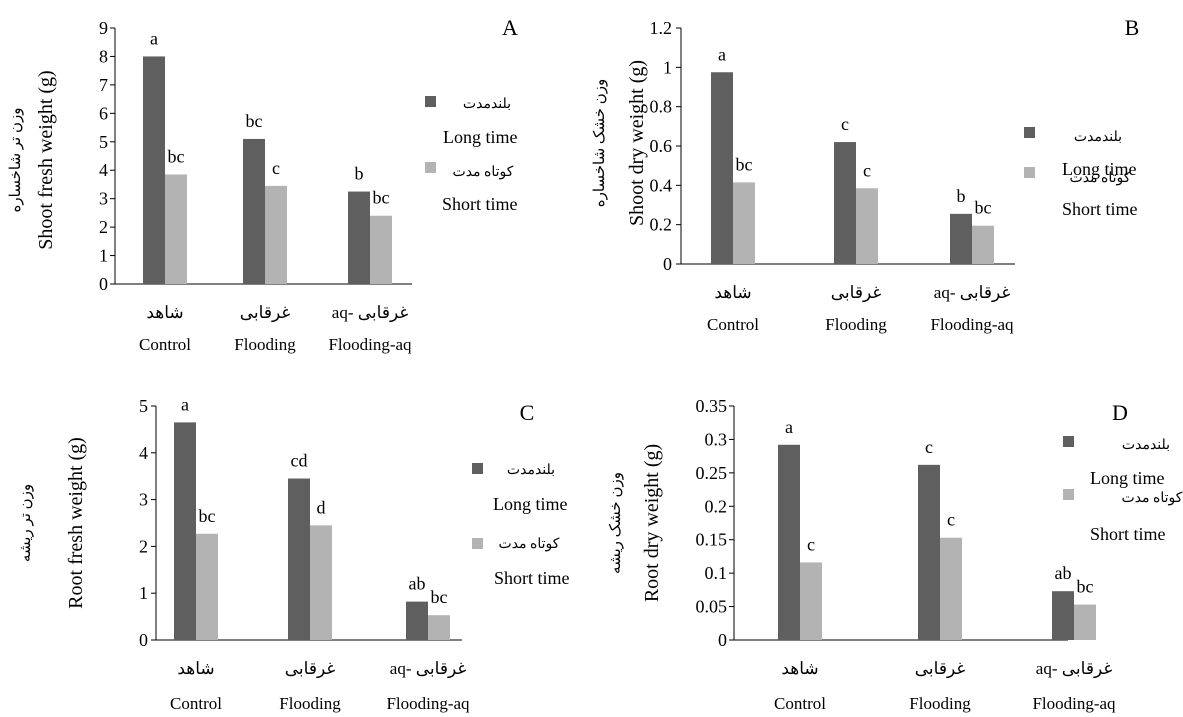 The width and height of the screenshot is (1183, 717). I want to click on y-axis-title-fa: وزن خشک شاخساره, so click(600, 143).